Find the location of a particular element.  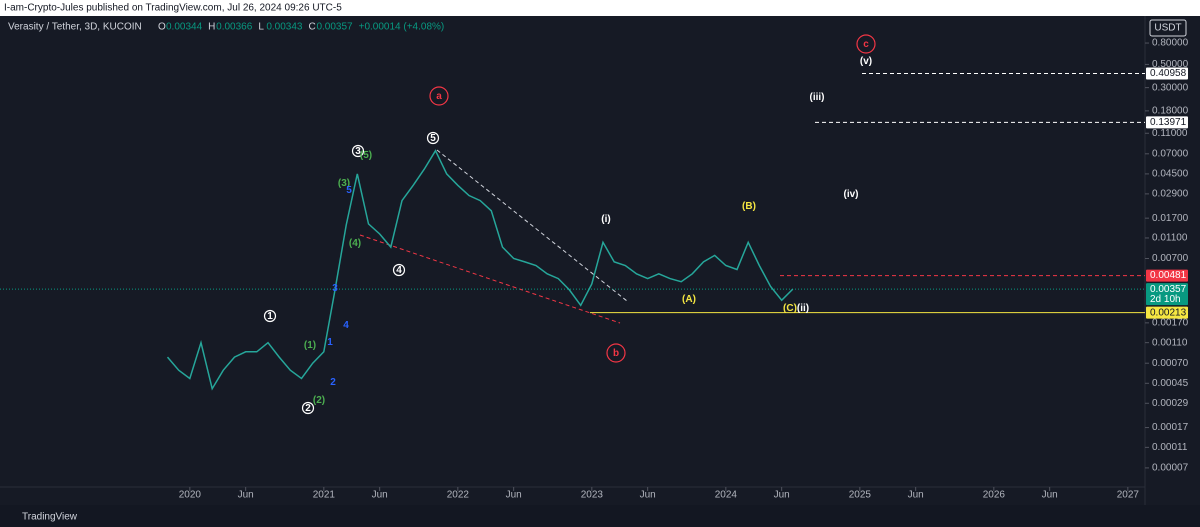

price-tag-label: 0.40958 is located at coordinates (1168, 73).